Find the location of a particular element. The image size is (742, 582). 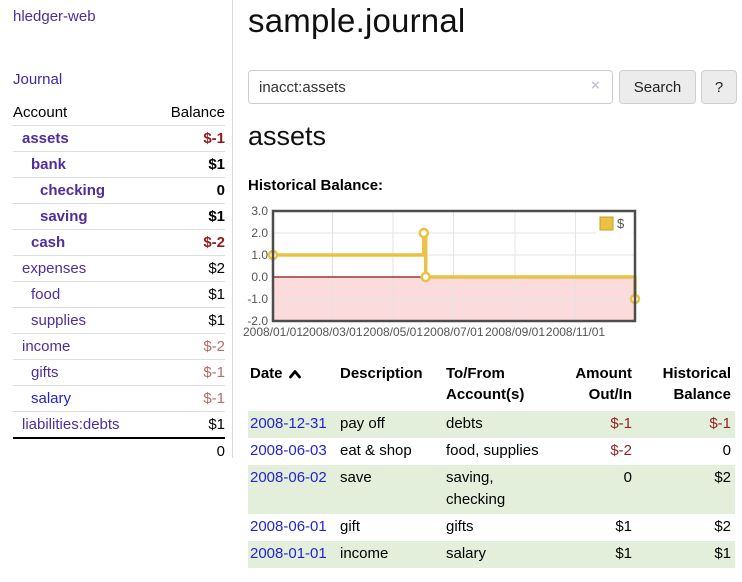

transaction-description: gift is located at coordinates (350, 526).